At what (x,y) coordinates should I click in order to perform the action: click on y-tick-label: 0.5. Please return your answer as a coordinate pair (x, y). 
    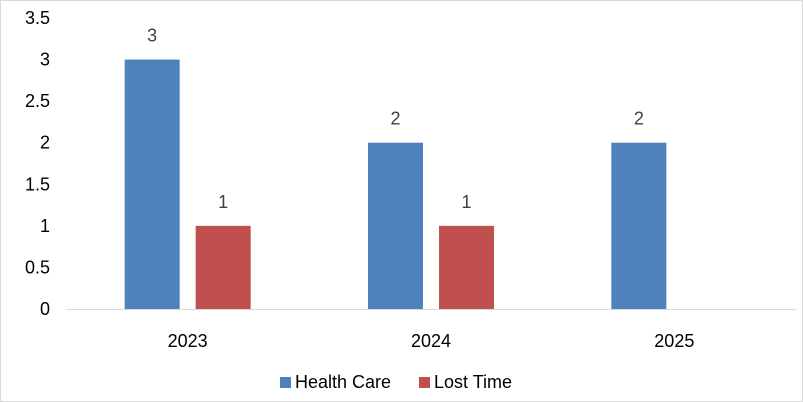
    Looking at the image, I should click on (37, 267).